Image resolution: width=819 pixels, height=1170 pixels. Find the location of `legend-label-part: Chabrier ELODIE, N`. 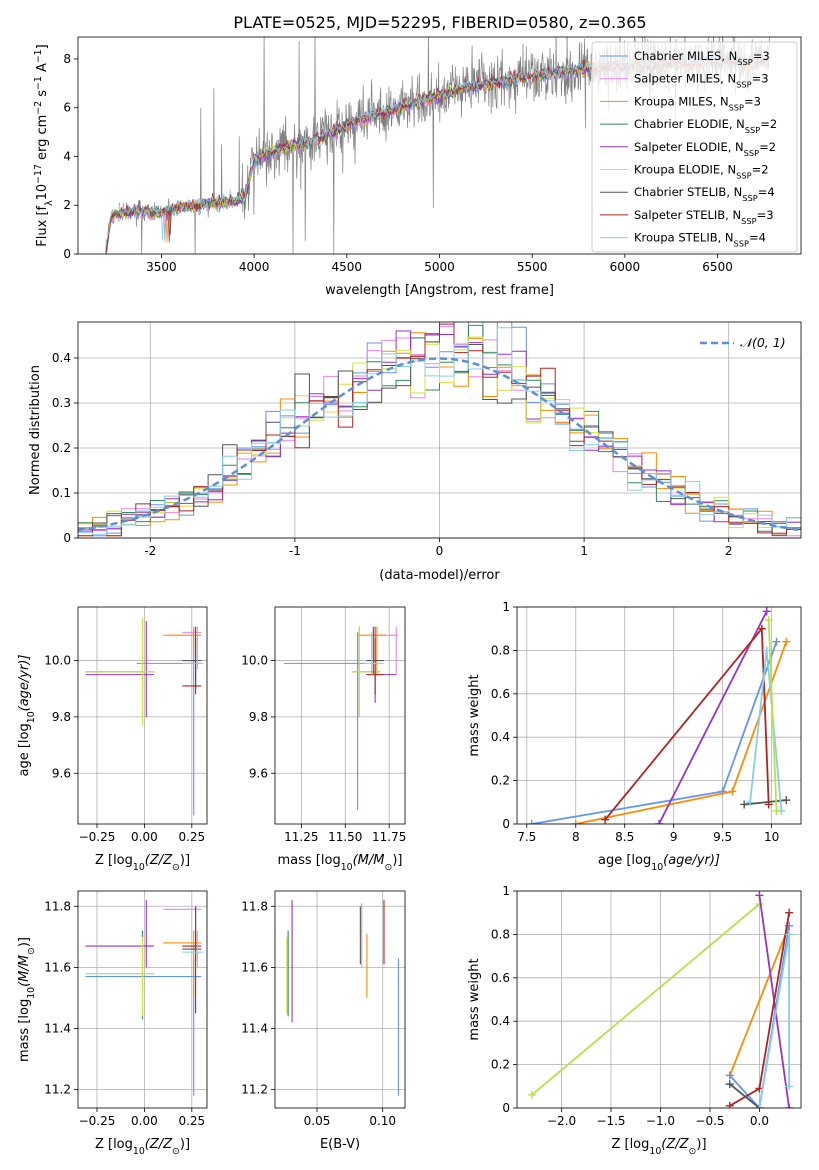

legend-label-part: Chabrier ELODIE, N is located at coordinates (689, 124).